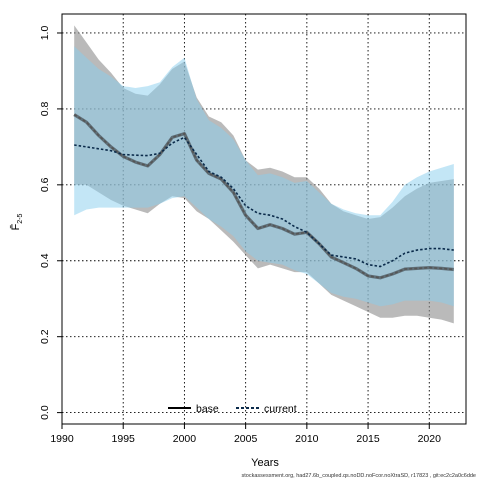 The image size is (480, 480). Describe the element at coordinates (62, 439) in the screenshot. I see `x-tick-label-1990: 1990` at that location.